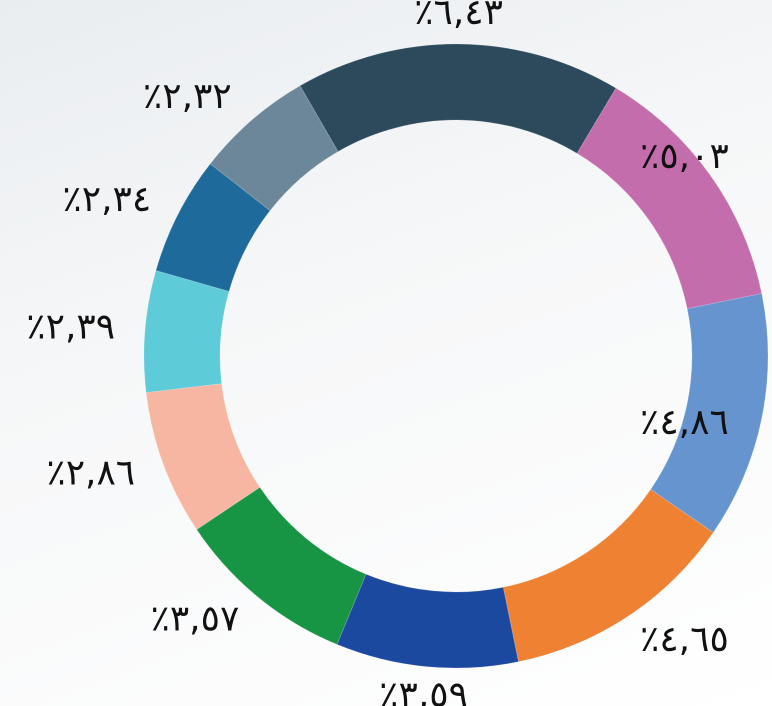  What do you see at coordinates (684, 639) in the screenshot?
I see `value-label: ٪٤,٦٥` at bounding box center [684, 639].